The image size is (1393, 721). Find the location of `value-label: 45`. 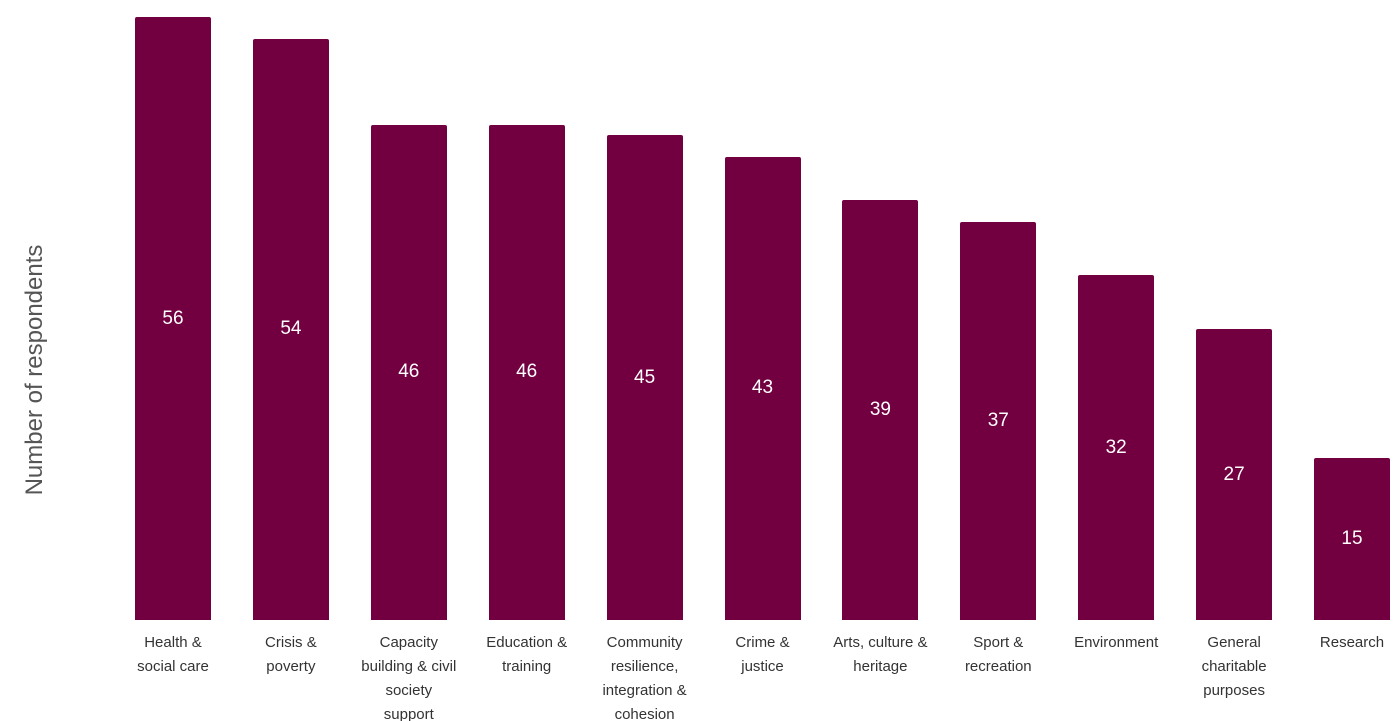

value-label: 45 is located at coordinates (645, 377).